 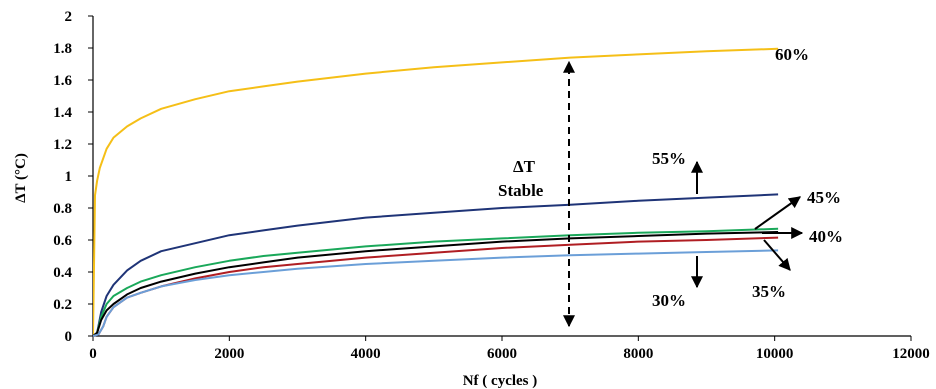 What do you see at coordinates (669, 158) in the screenshot?
I see `label-55: 55%` at bounding box center [669, 158].